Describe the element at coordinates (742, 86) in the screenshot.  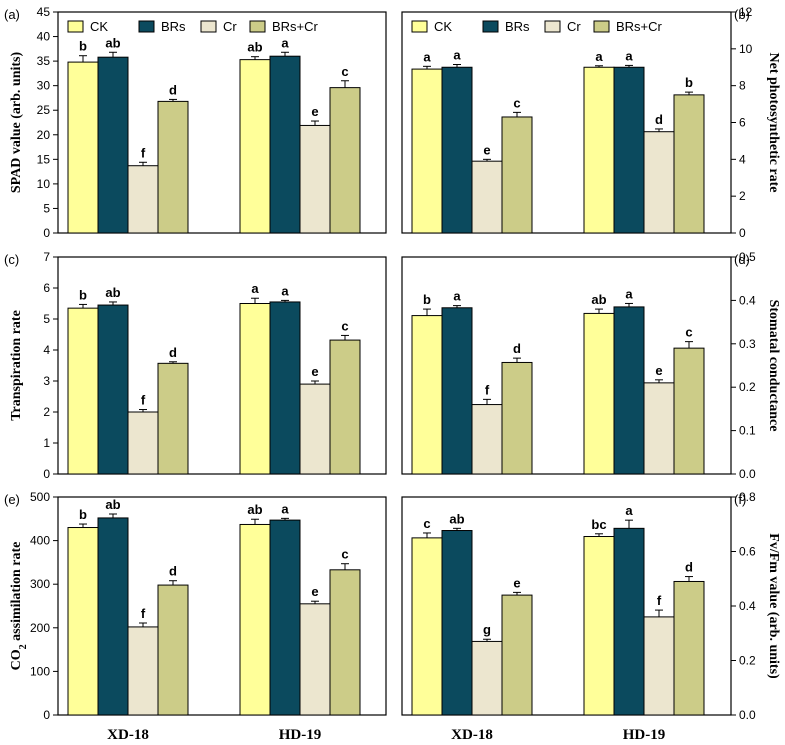
I see `y-tick-label: 8` at that location.